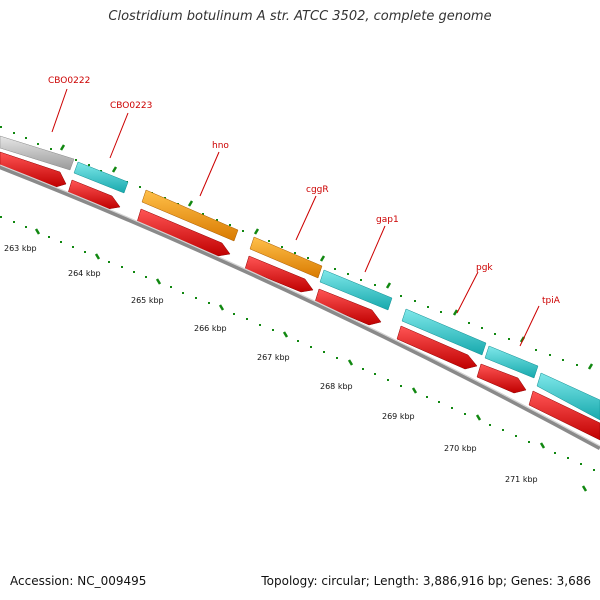 Image resolution: width=600 pixels, height=600 pixels. Describe the element at coordinates (220, 146) in the screenshot. I see `gene-label-hno: hno` at that location.